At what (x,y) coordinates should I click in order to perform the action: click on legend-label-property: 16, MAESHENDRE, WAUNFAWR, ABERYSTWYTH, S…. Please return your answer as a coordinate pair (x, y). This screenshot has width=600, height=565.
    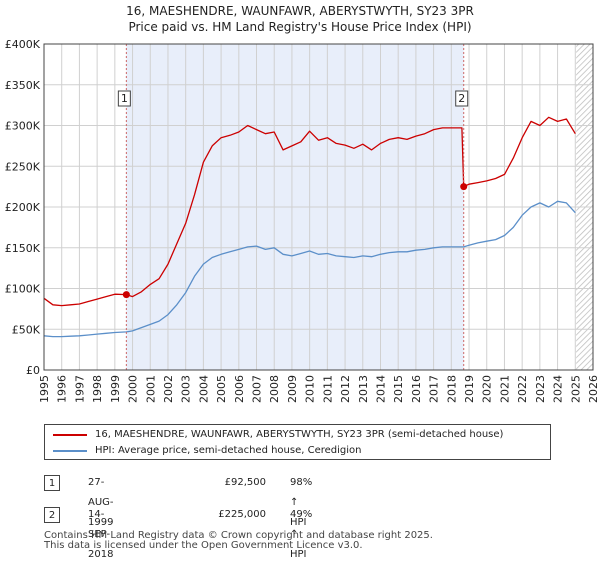
    Looking at the image, I should click on (299, 434).